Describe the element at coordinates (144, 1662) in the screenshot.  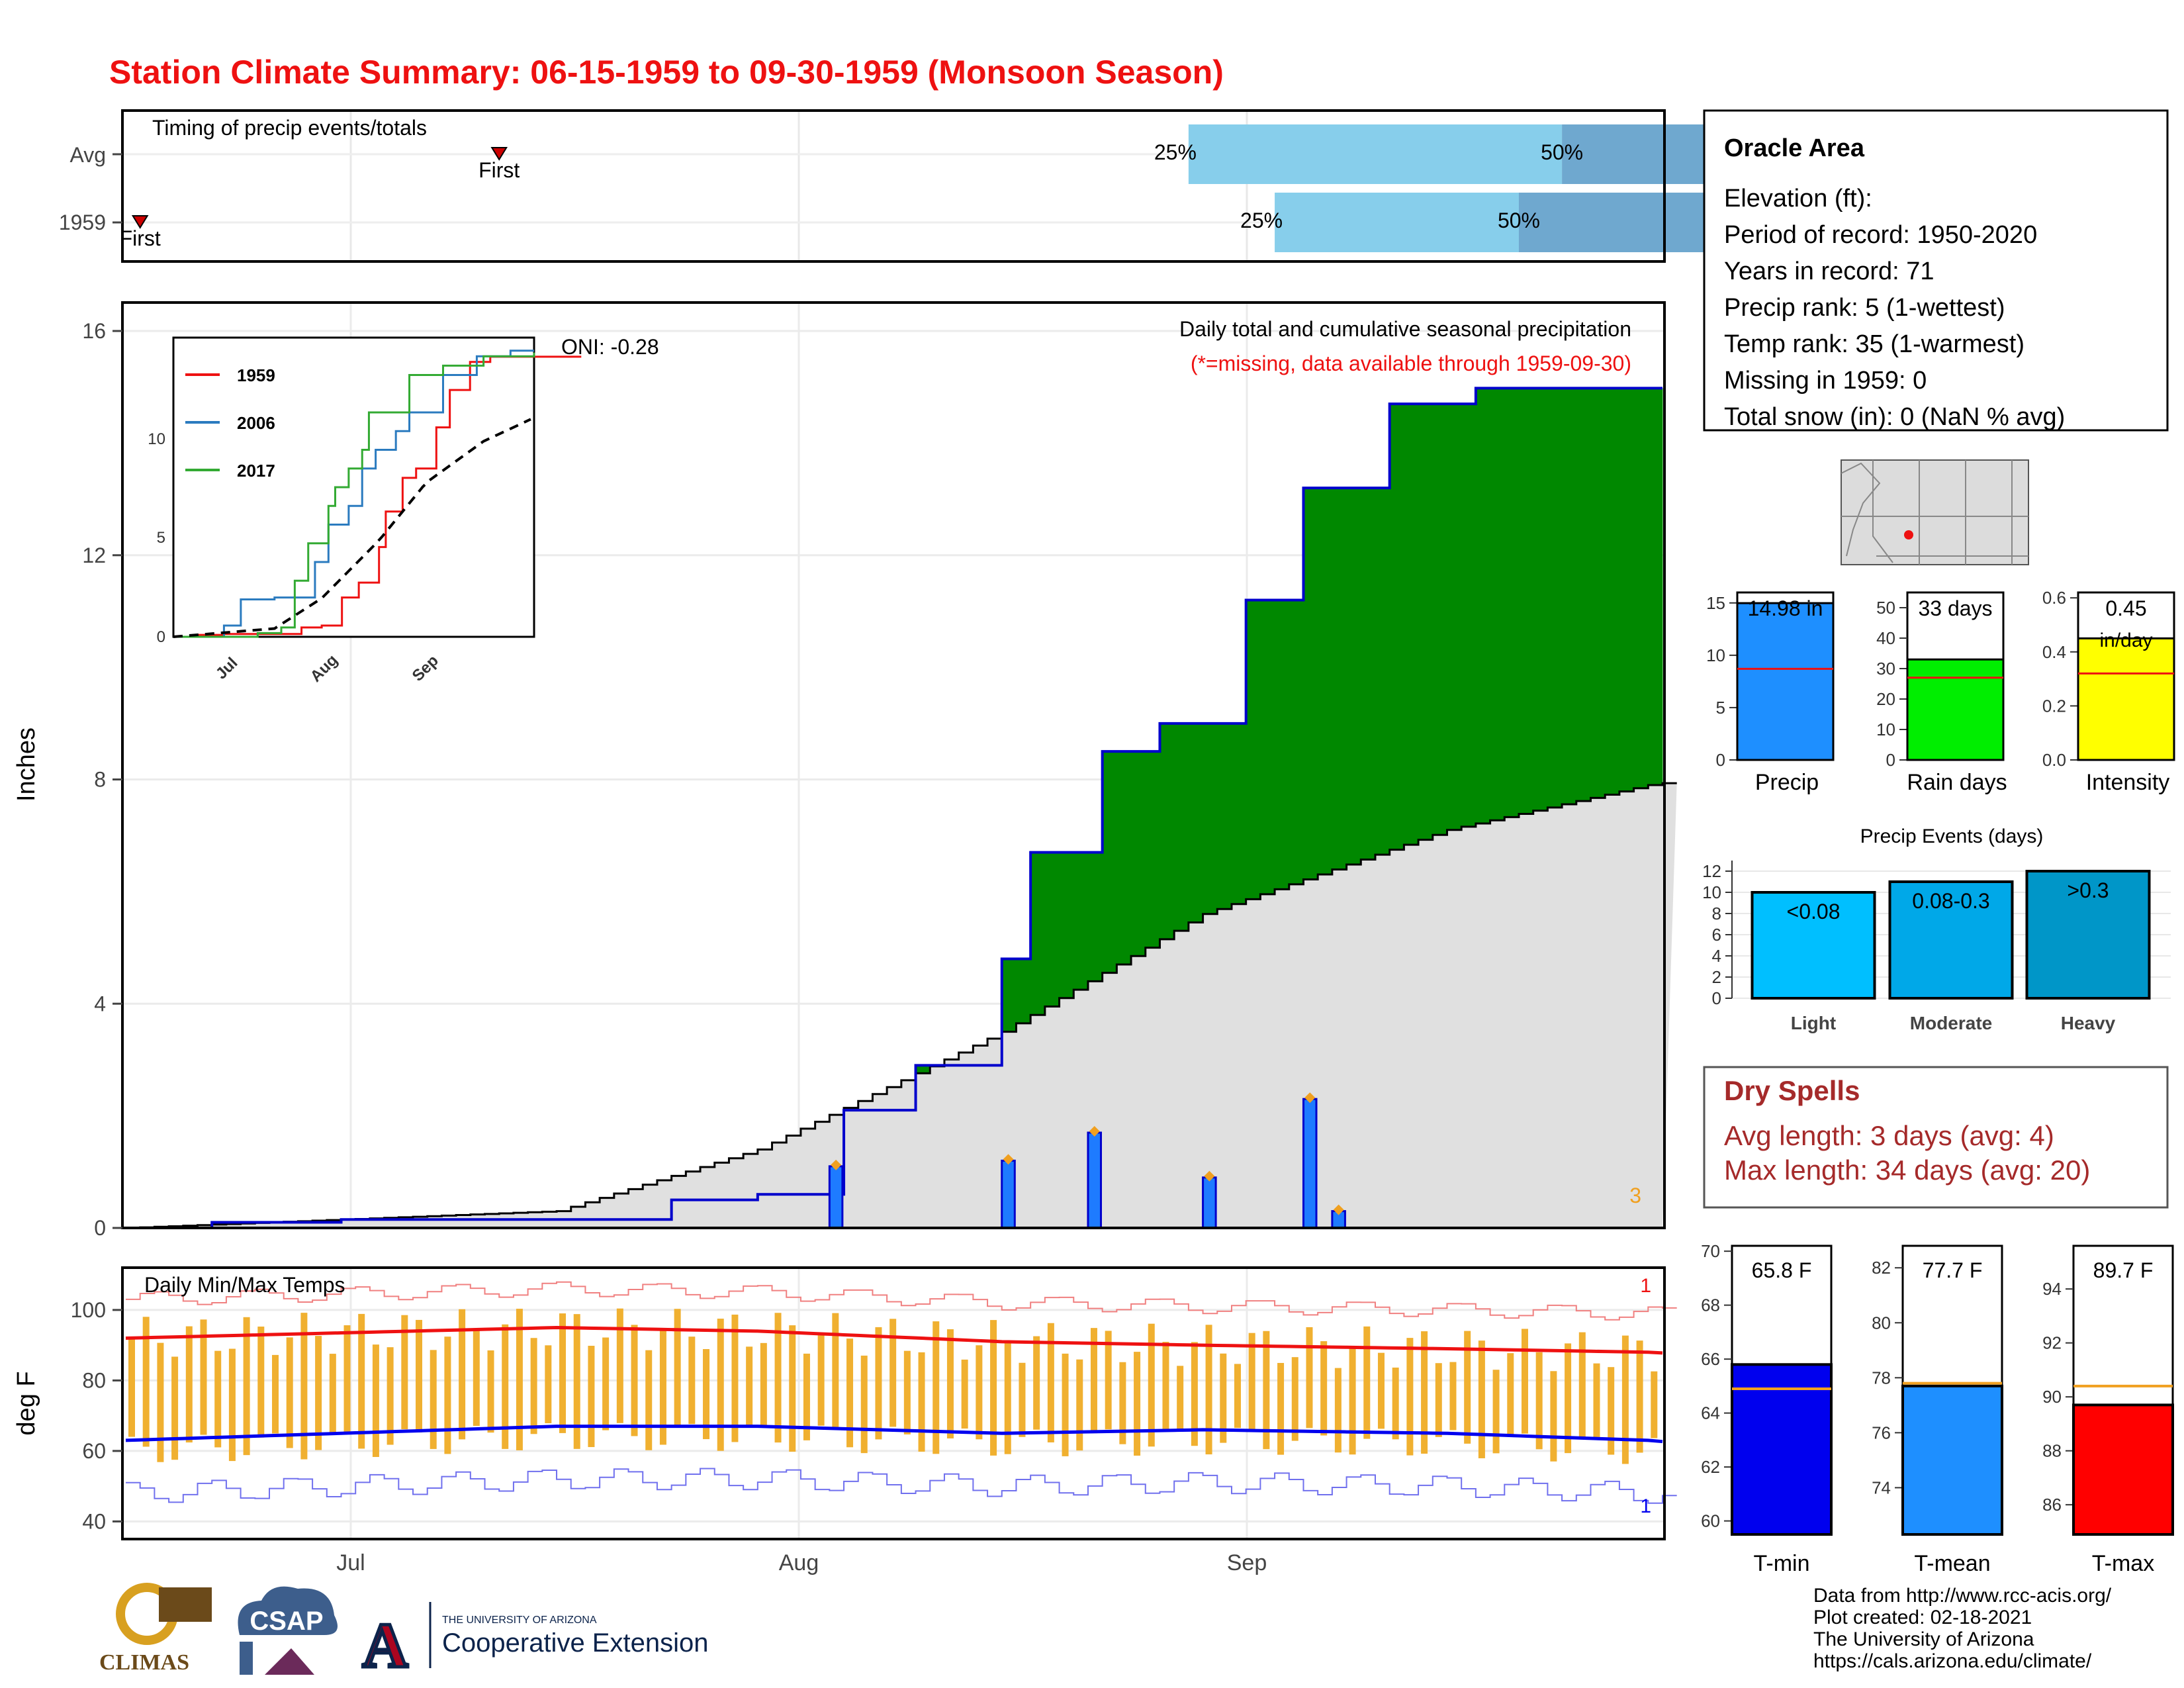
I see `climas-logo-text: CLIMAS` at that location.